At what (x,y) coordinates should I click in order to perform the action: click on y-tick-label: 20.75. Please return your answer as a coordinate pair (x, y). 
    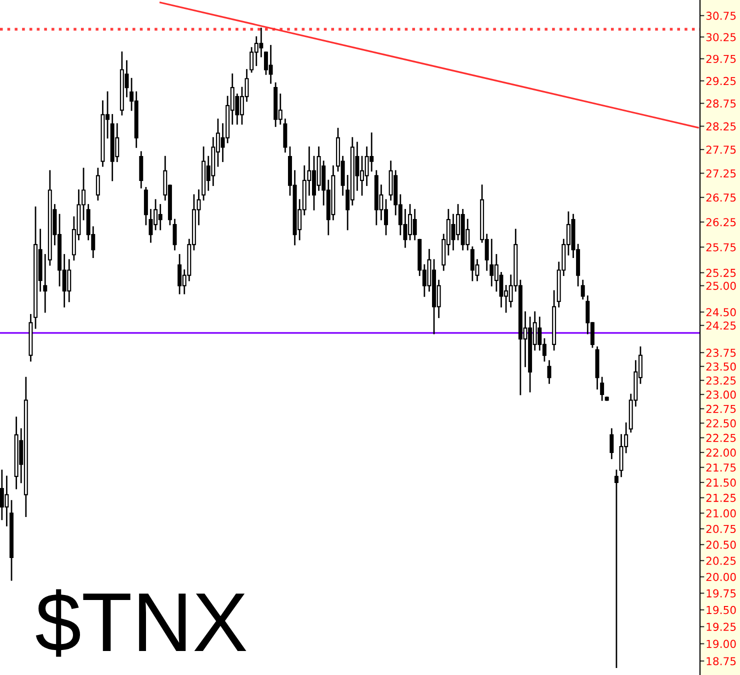
    Looking at the image, I should click on (721, 529).